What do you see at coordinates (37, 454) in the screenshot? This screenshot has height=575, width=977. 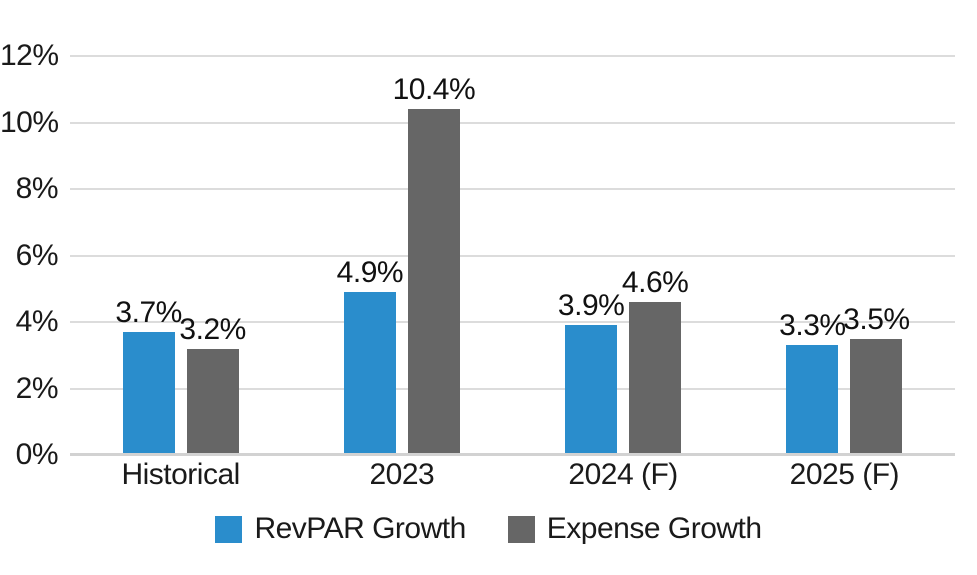 I see `y-tick-label: 0%` at bounding box center [37, 454].